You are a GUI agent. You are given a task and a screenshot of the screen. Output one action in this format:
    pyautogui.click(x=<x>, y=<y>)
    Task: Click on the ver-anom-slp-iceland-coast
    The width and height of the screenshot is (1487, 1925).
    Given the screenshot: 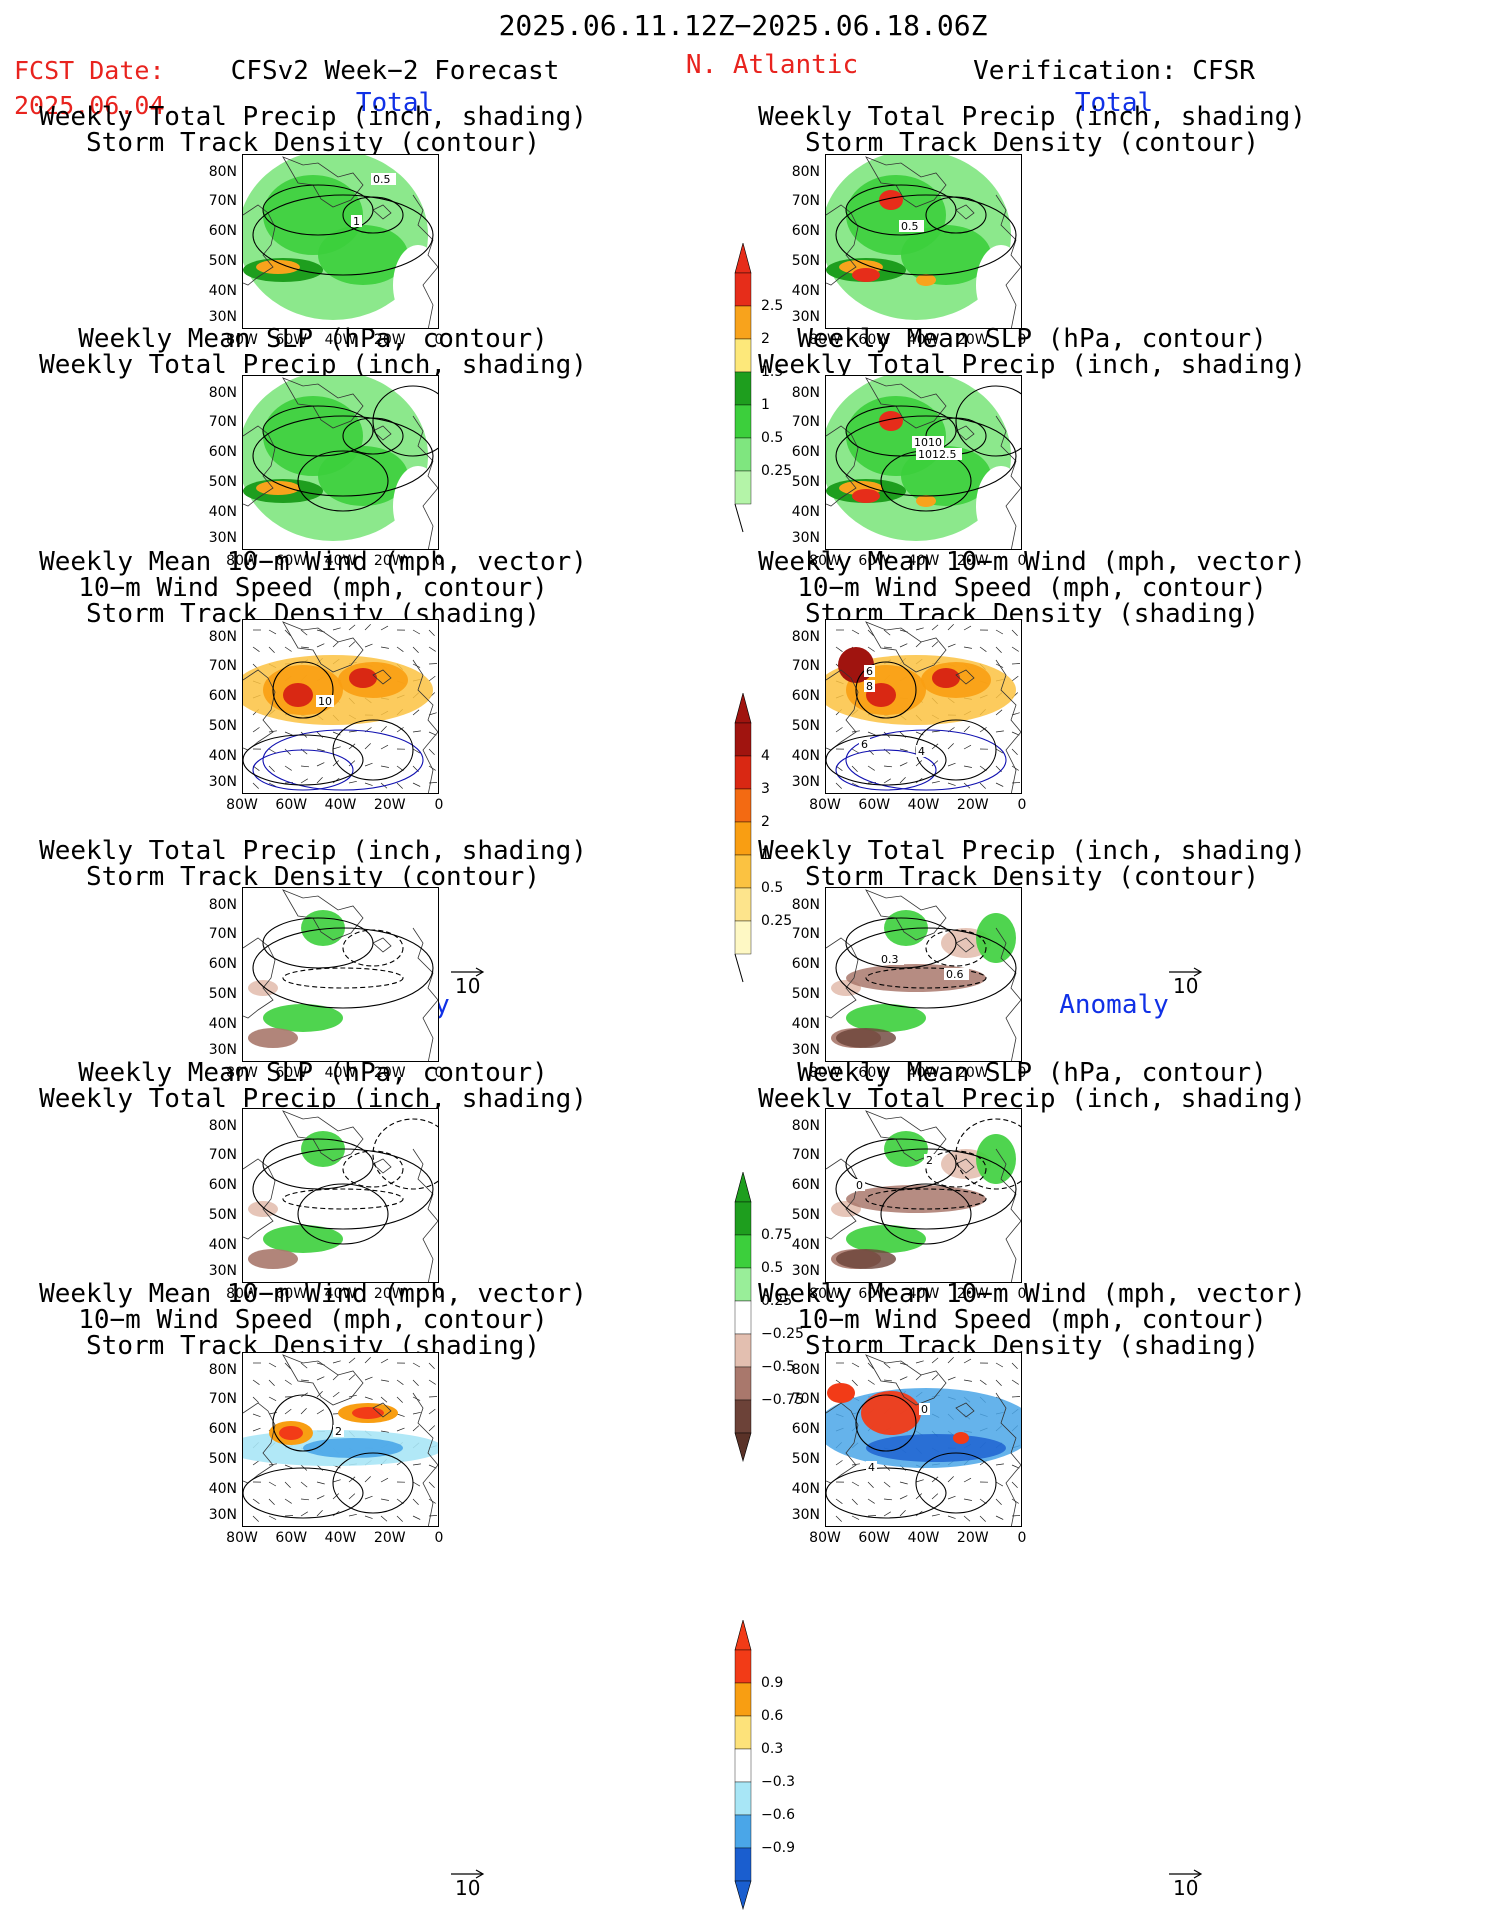 What is the action you would take?
    pyautogui.click(x=965, y=1166)
    